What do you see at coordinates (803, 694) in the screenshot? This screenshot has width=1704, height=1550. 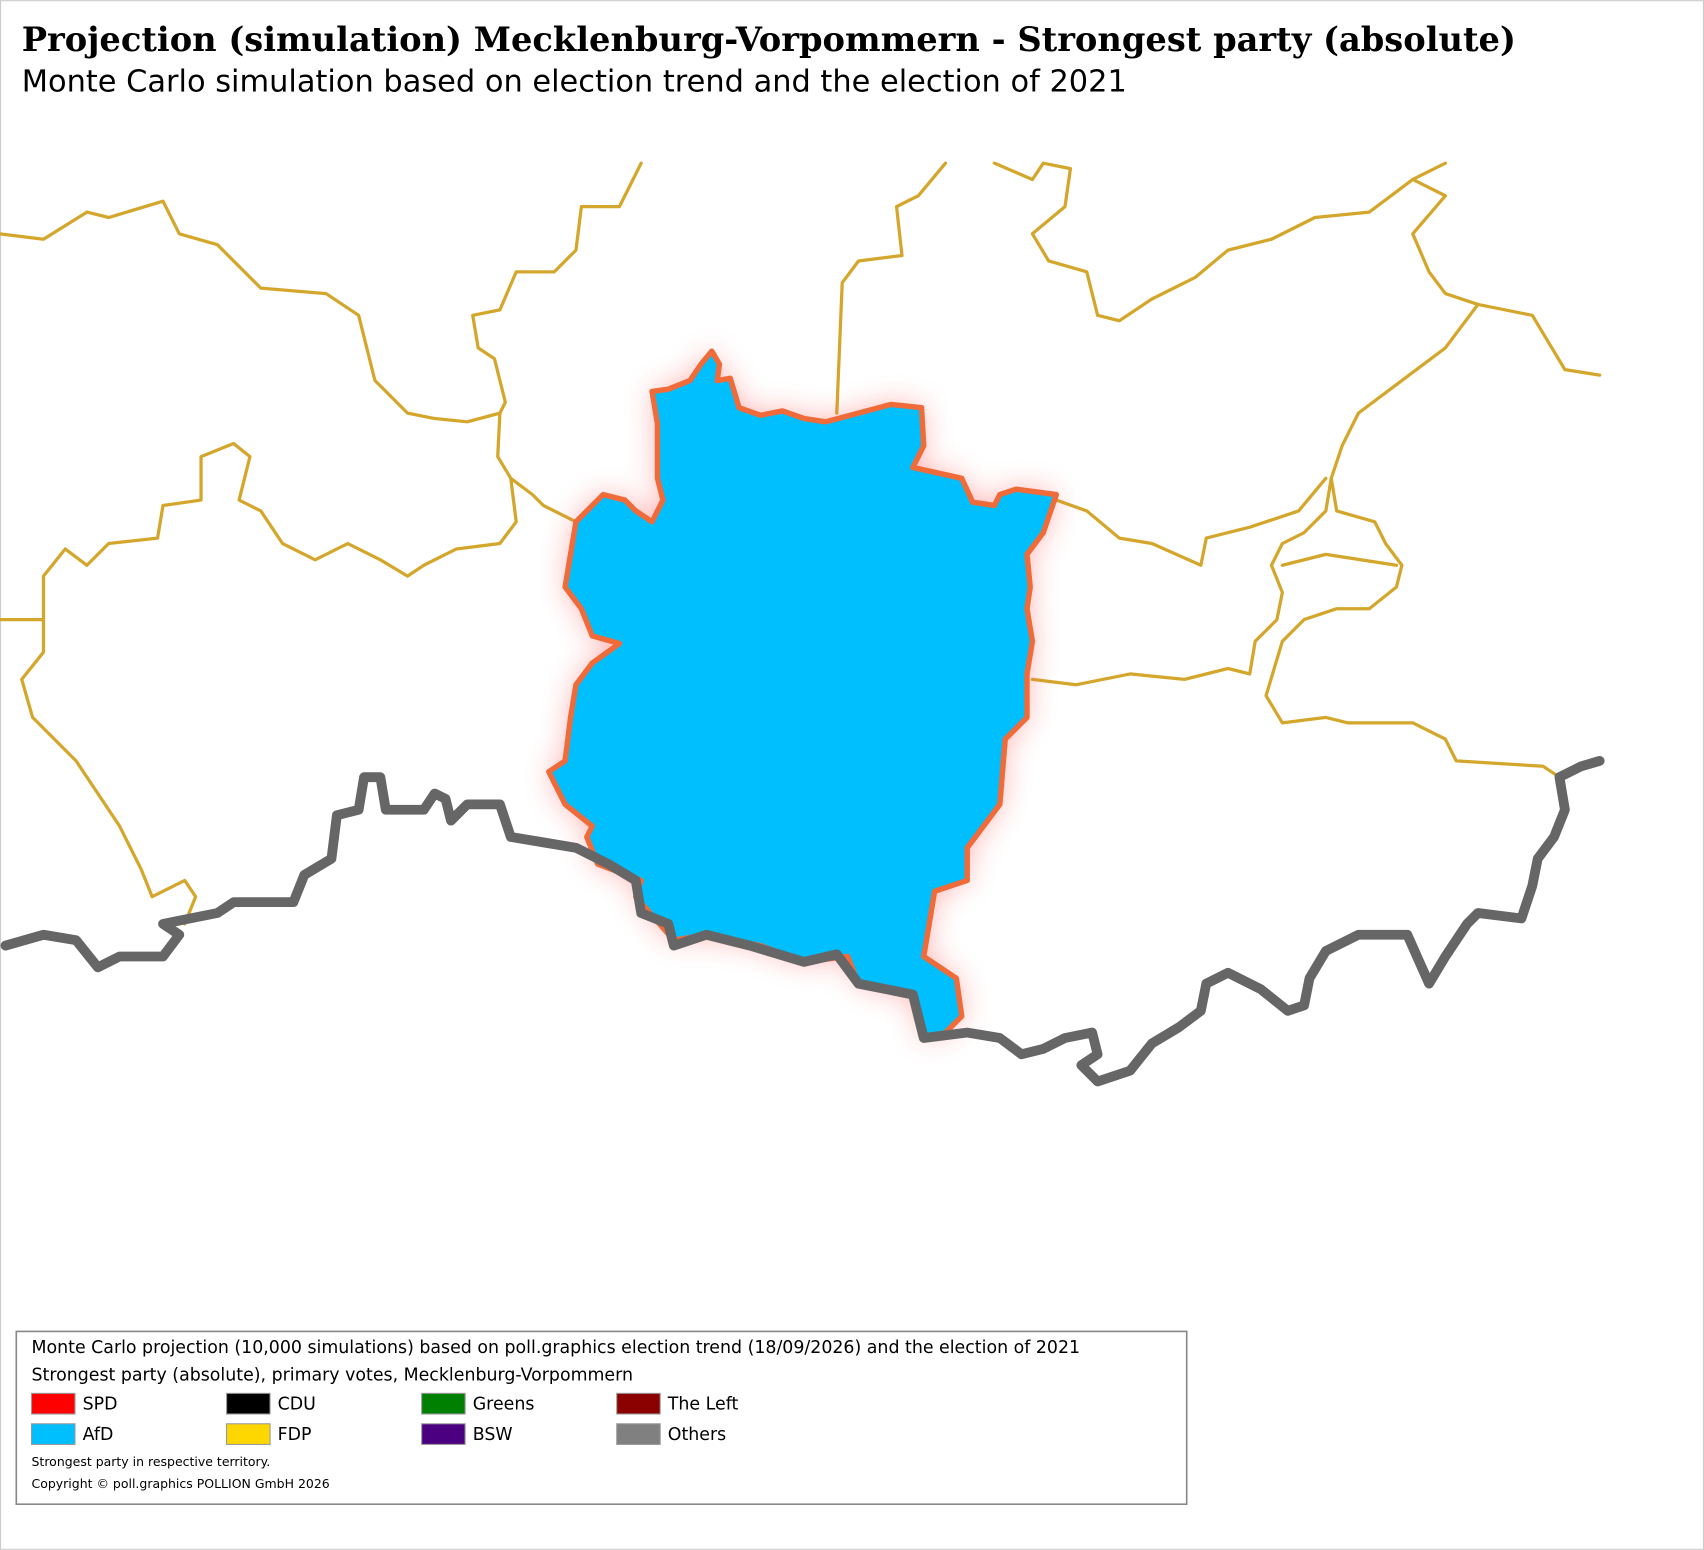 I see `district-afd` at bounding box center [803, 694].